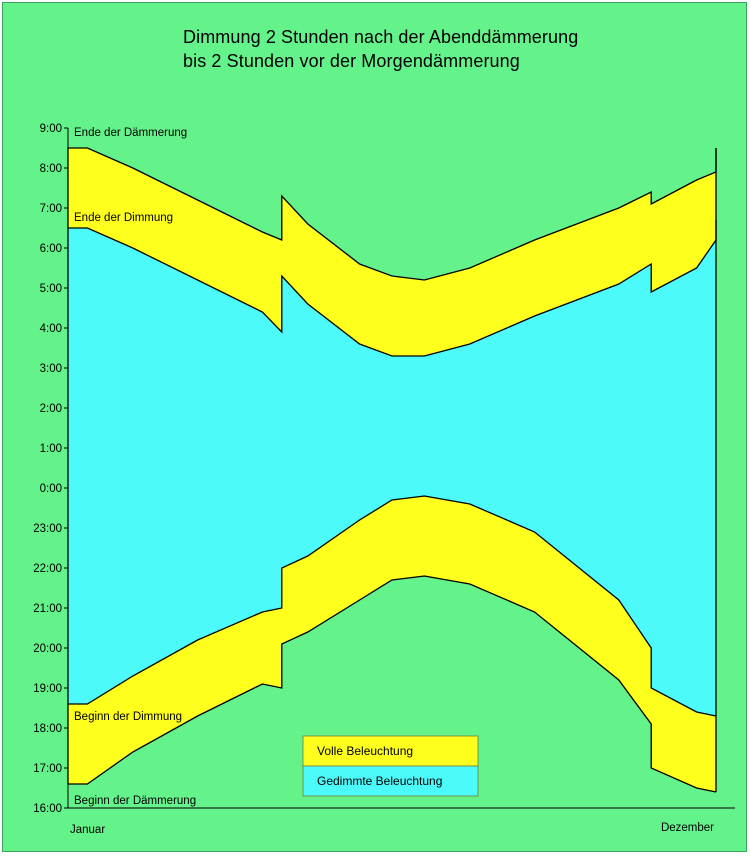 This screenshot has height=856, width=751. Describe the element at coordinates (51, 449) in the screenshot. I see `y-tick-label: 1:00` at that location.